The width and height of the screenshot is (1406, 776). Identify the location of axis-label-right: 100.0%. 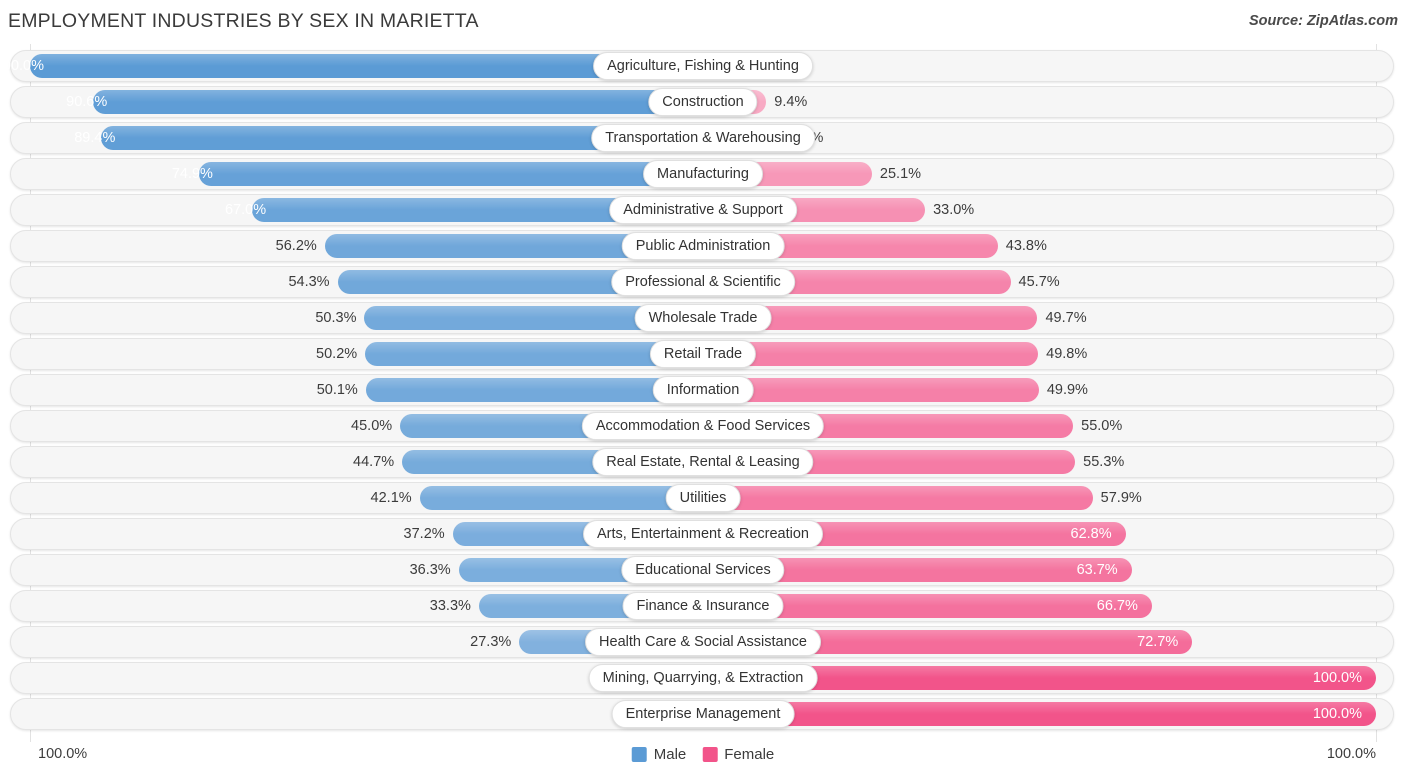
(1351, 754).